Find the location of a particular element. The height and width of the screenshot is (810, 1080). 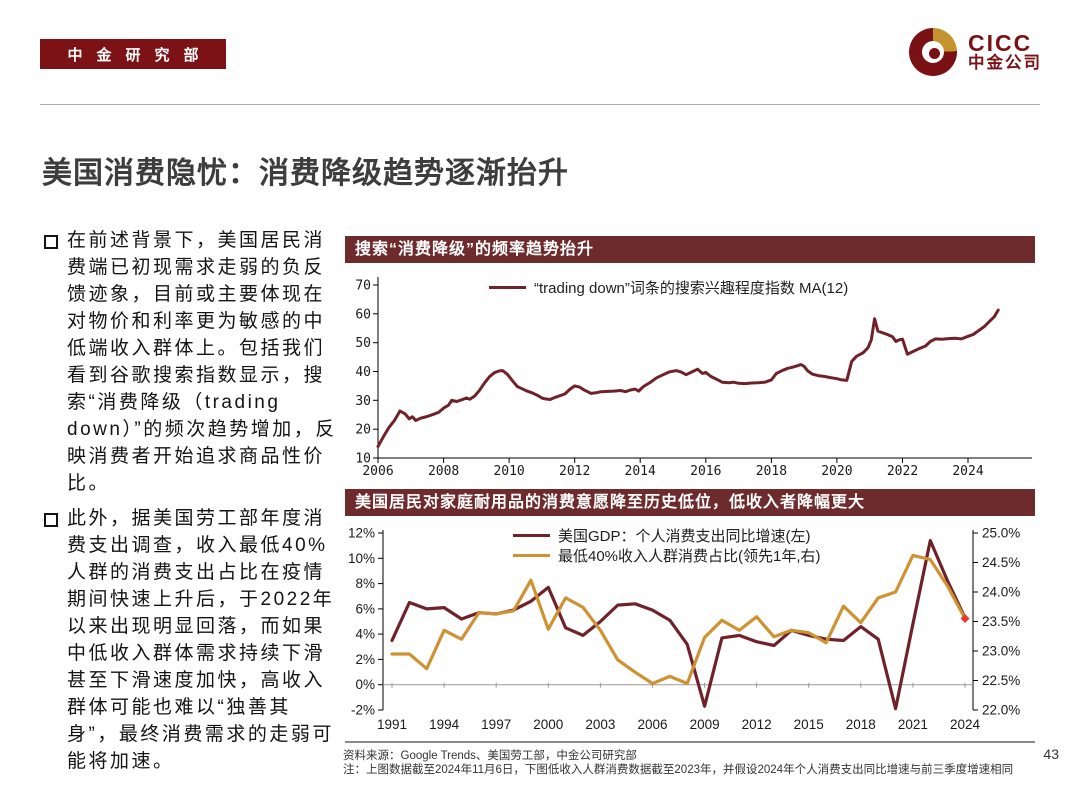

end-marker-diamond is located at coordinates (965, 619).